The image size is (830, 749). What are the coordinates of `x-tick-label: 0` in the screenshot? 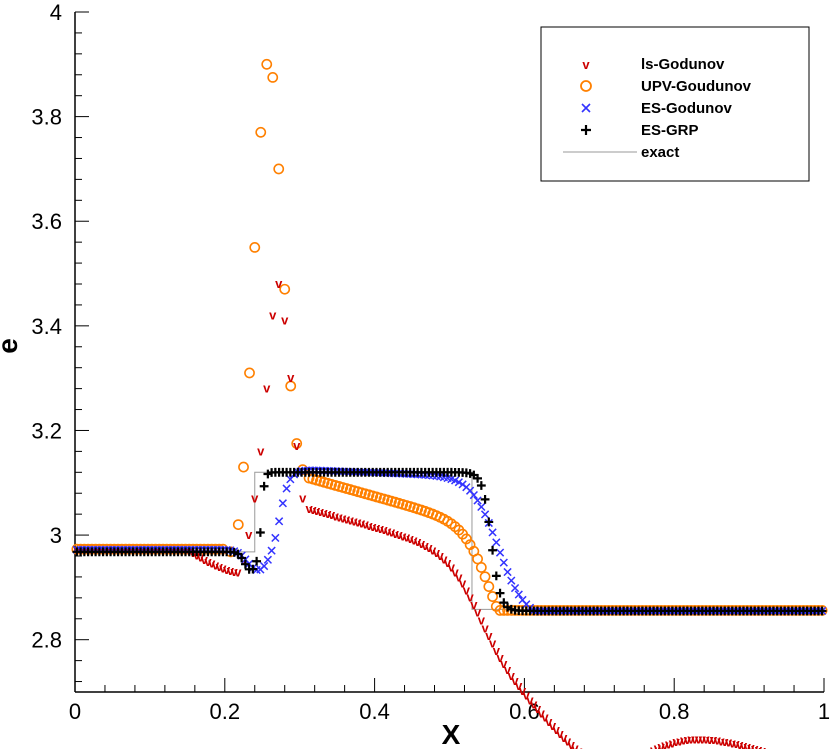 It's located at (75, 711).